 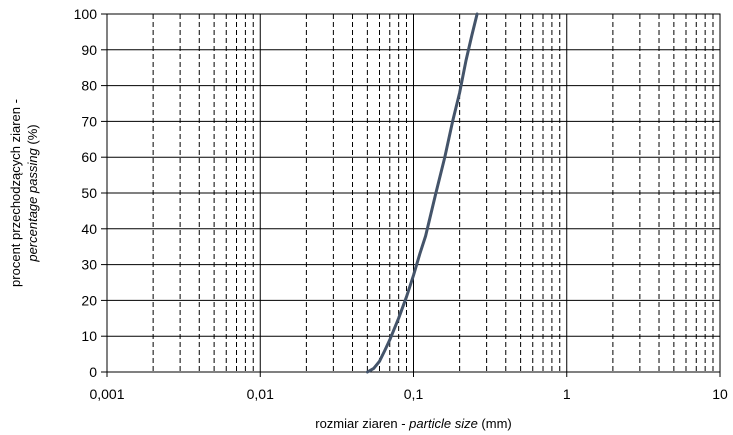 I want to click on x-axis-title: rozmiar ziaren - particle size (mm), so click(x=413, y=423).